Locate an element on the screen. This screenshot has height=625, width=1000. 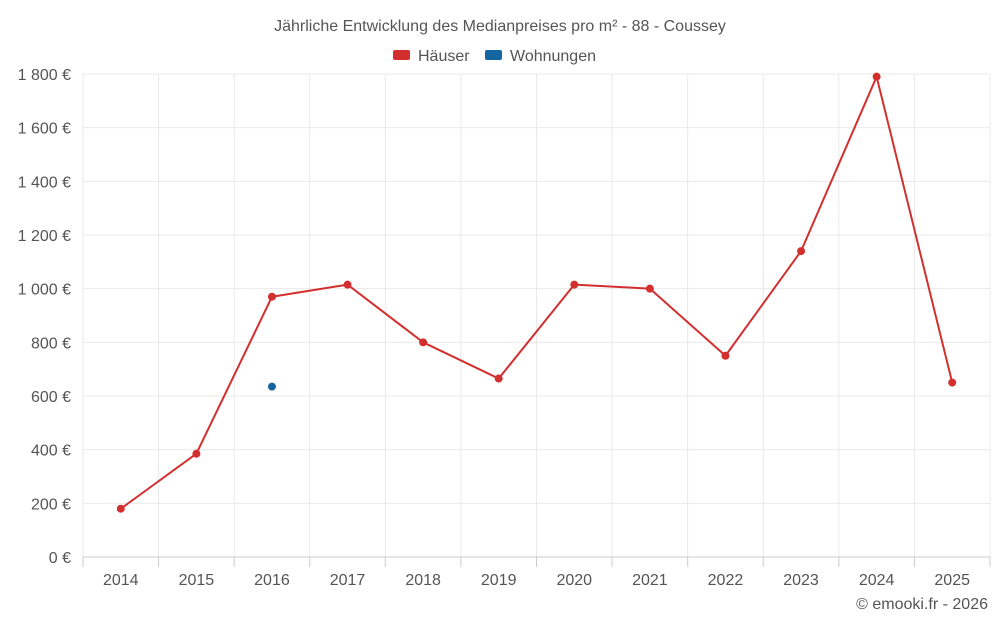
legend-swatch-wohnungen is located at coordinates (493, 55).